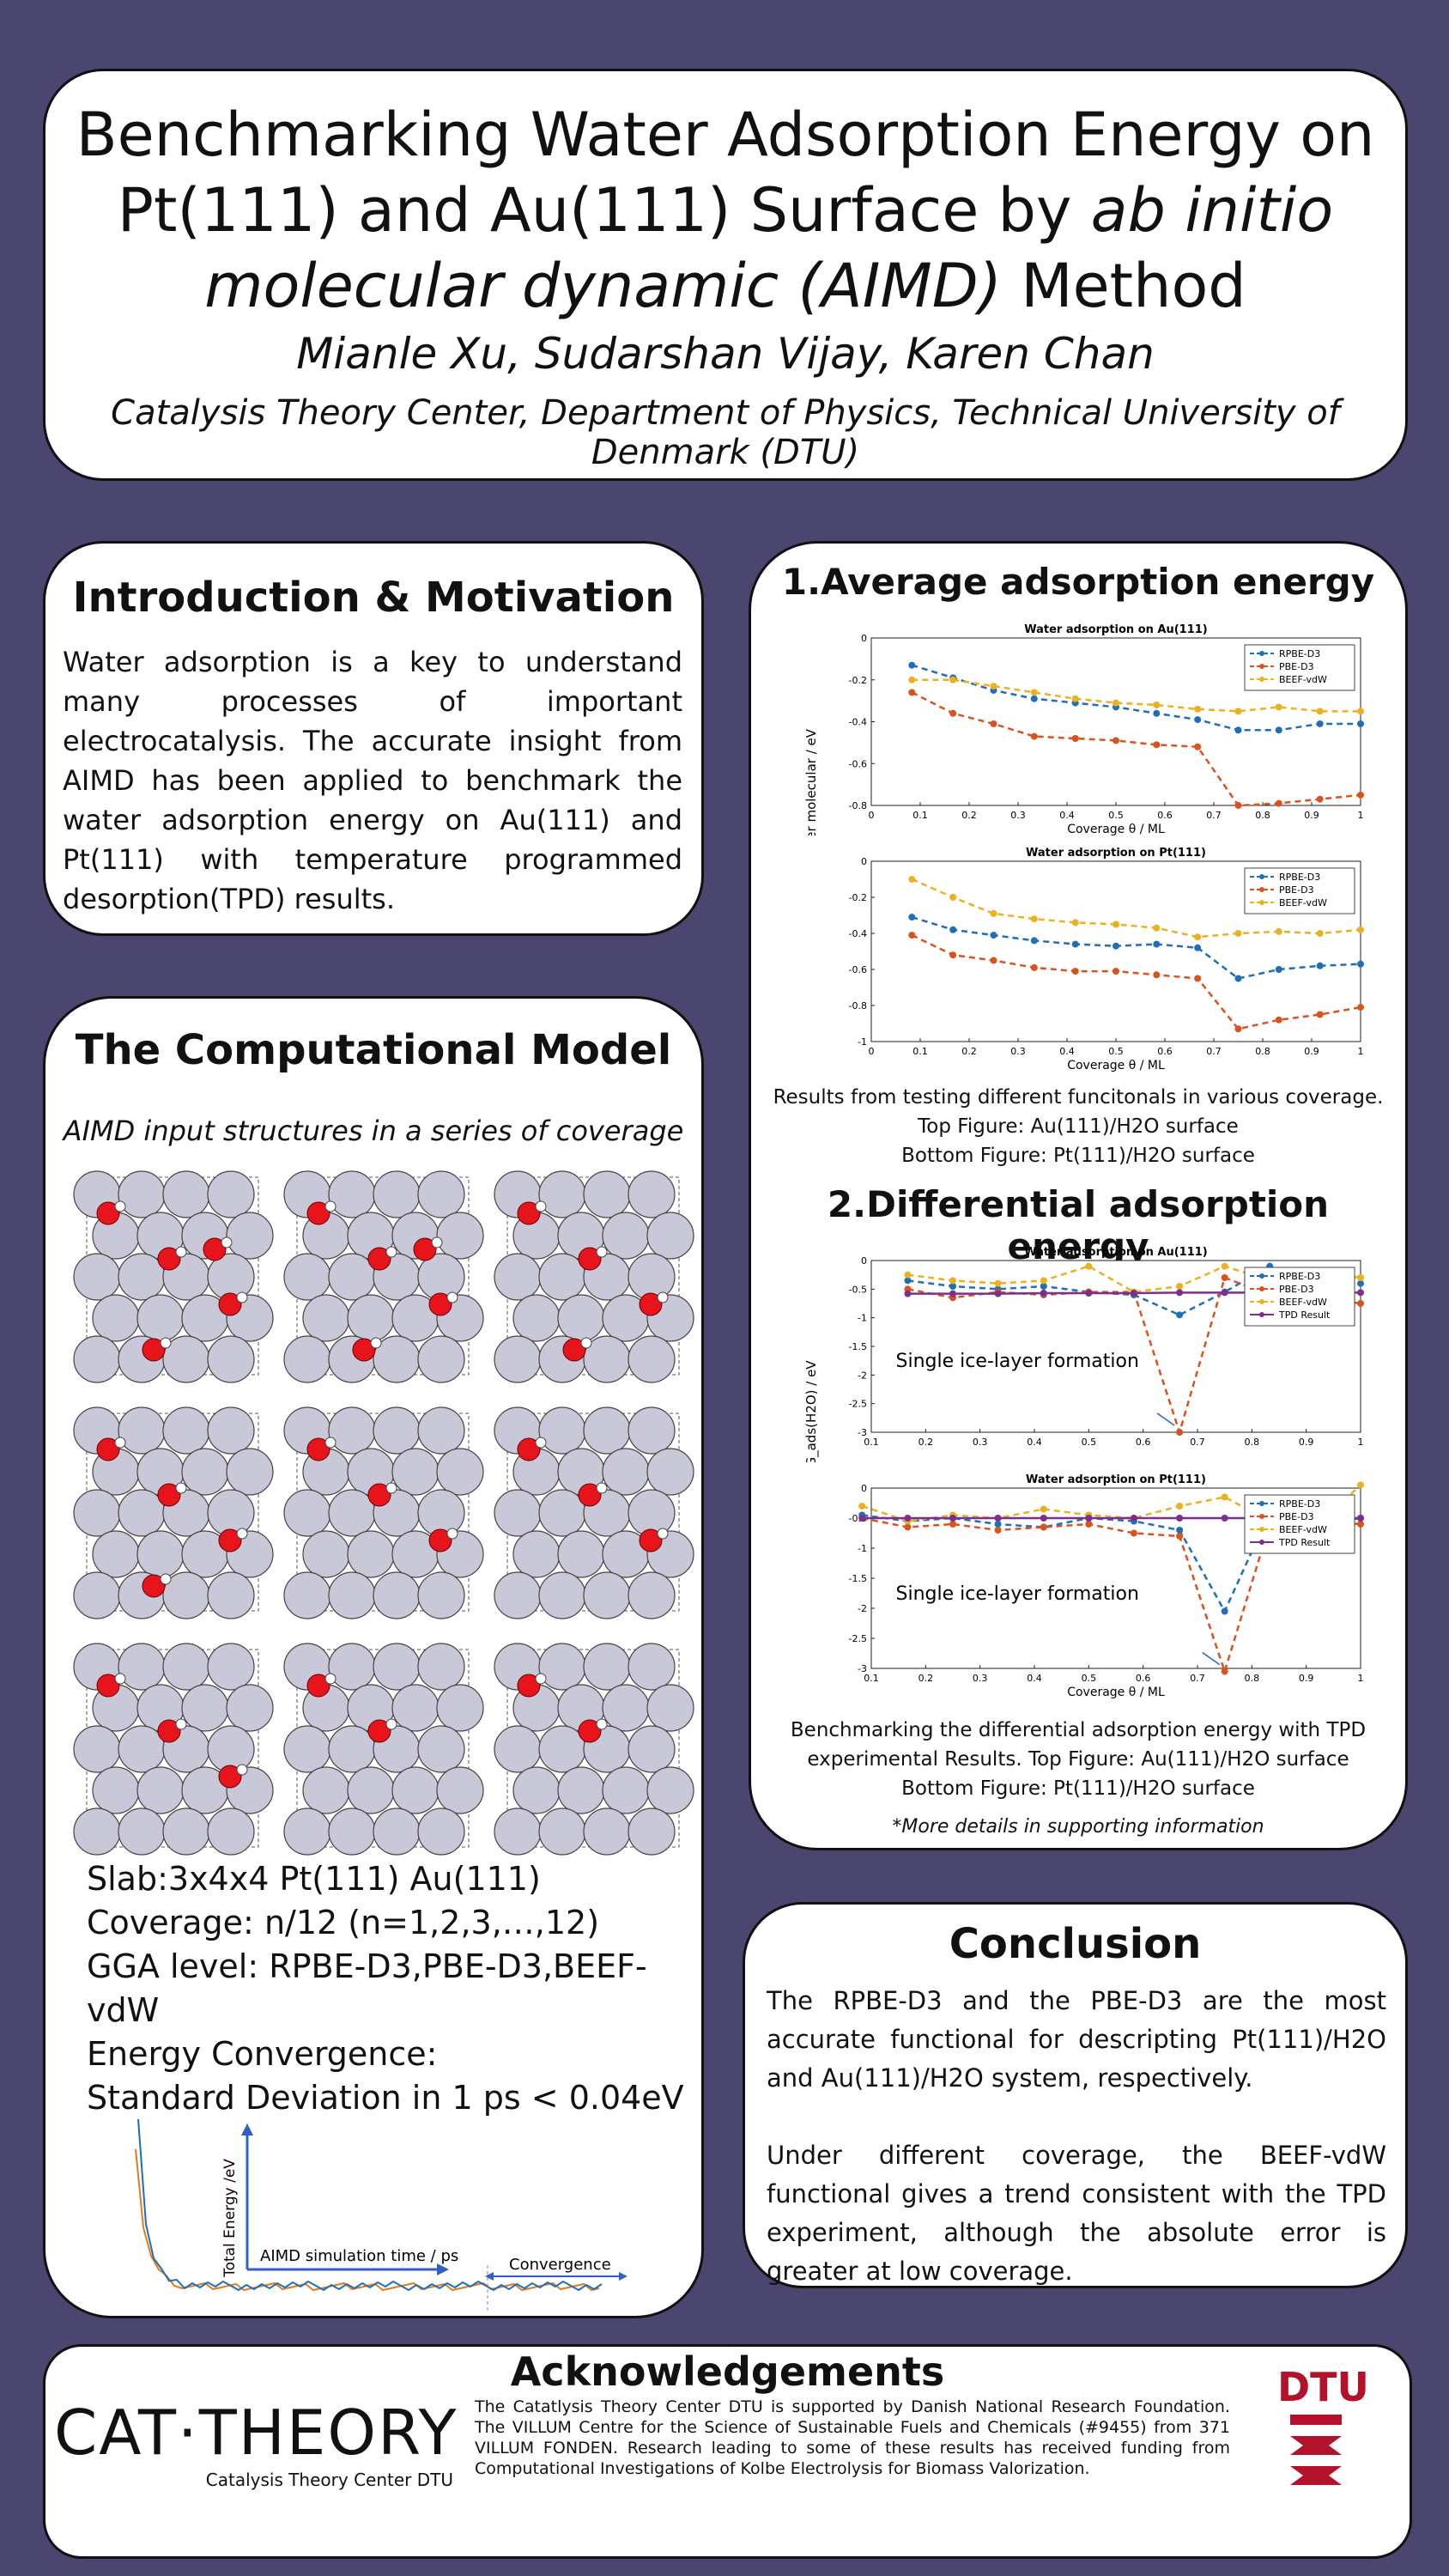  Describe the element at coordinates (367, 1988) in the screenshot. I see `model-line: GGA level: RPBE-D3,PBE-D3,BEEF-vdW` at that location.